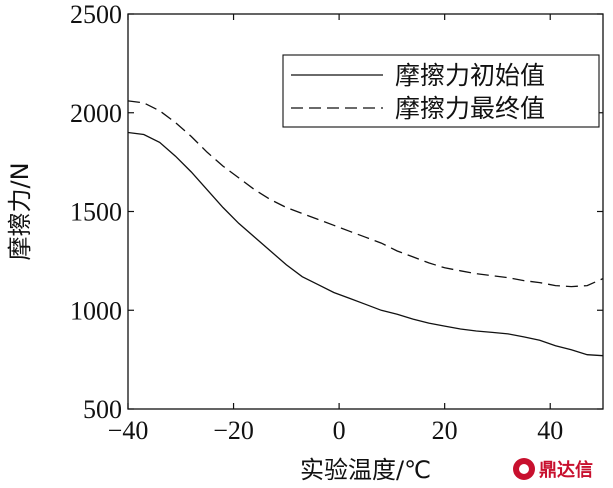  What do you see at coordinates (445, 430) in the screenshot?
I see `x-tick-label: 20` at bounding box center [445, 430].